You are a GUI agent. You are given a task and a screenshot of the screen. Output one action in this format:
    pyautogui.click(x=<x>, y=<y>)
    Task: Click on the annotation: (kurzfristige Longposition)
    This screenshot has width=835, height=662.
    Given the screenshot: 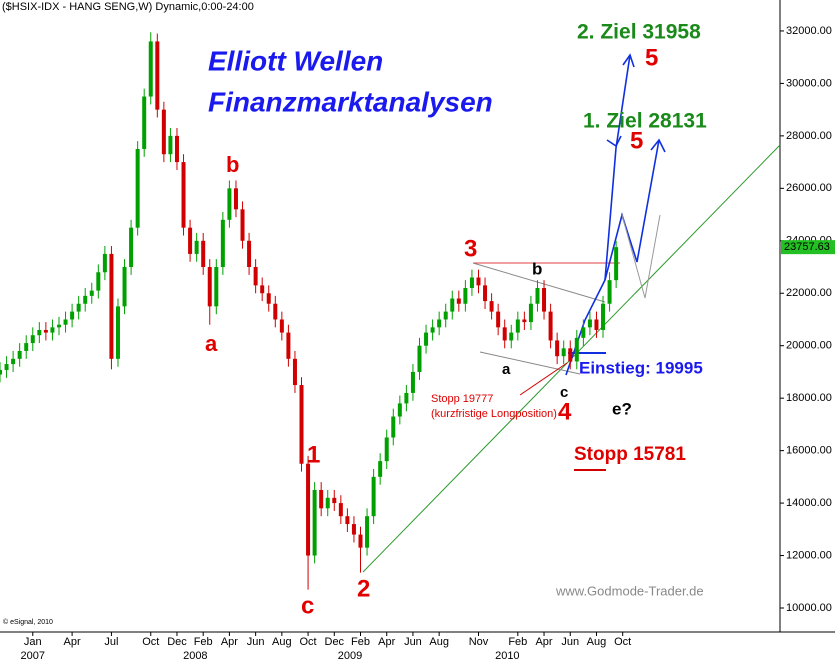 What is the action you would take?
    pyautogui.click(x=494, y=414)
    